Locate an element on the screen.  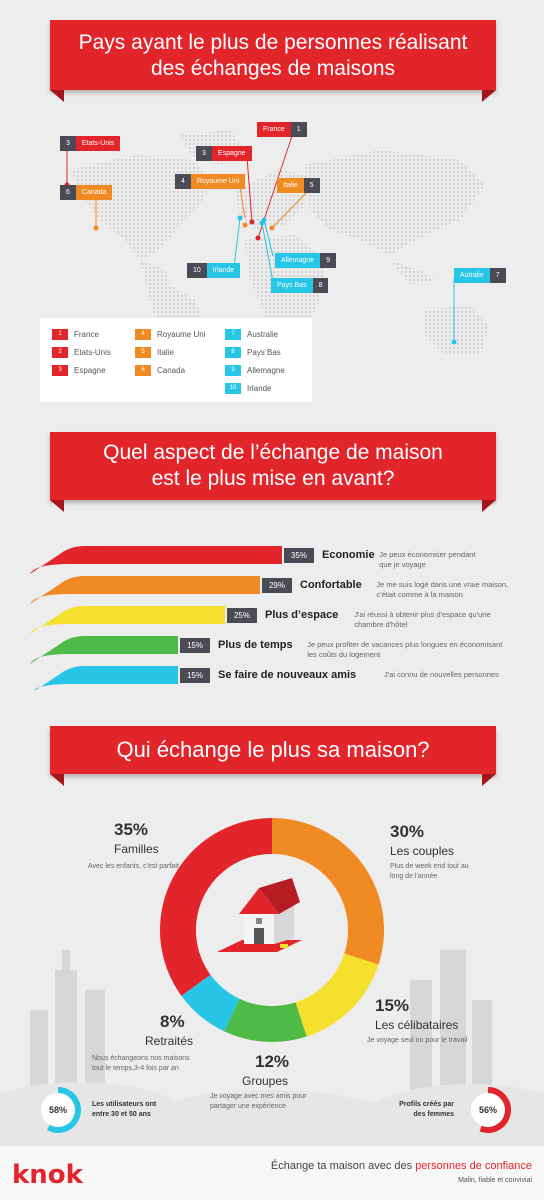
legend-item: 3 Espagne is located at coordinates (79, 370).